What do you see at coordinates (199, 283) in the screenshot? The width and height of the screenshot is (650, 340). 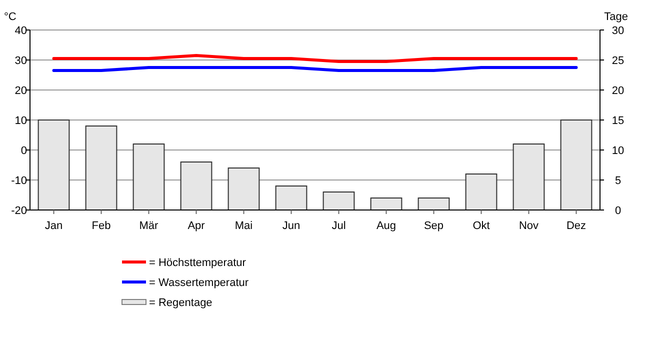 I see `legend-label: = Wassertemperatur` at bounding box center [199, 283].